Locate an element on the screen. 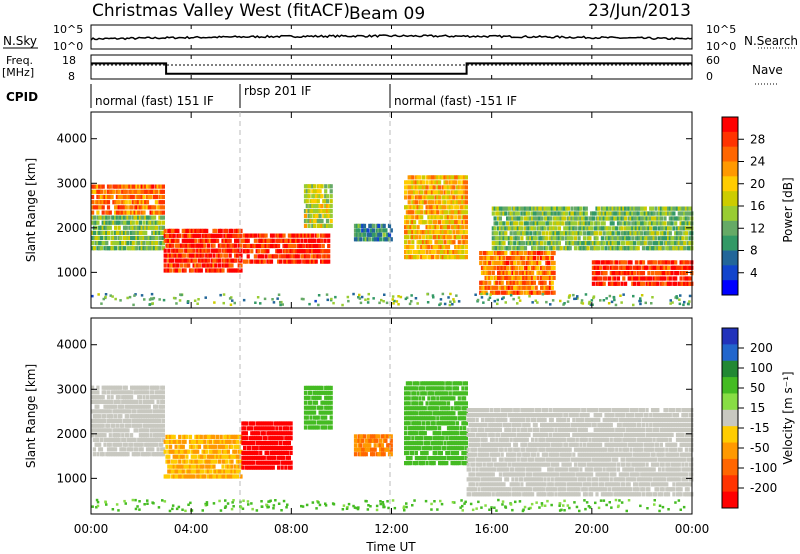 This screenshot has height=554, width=800. nsky-line is located at coordinates (391, 37).